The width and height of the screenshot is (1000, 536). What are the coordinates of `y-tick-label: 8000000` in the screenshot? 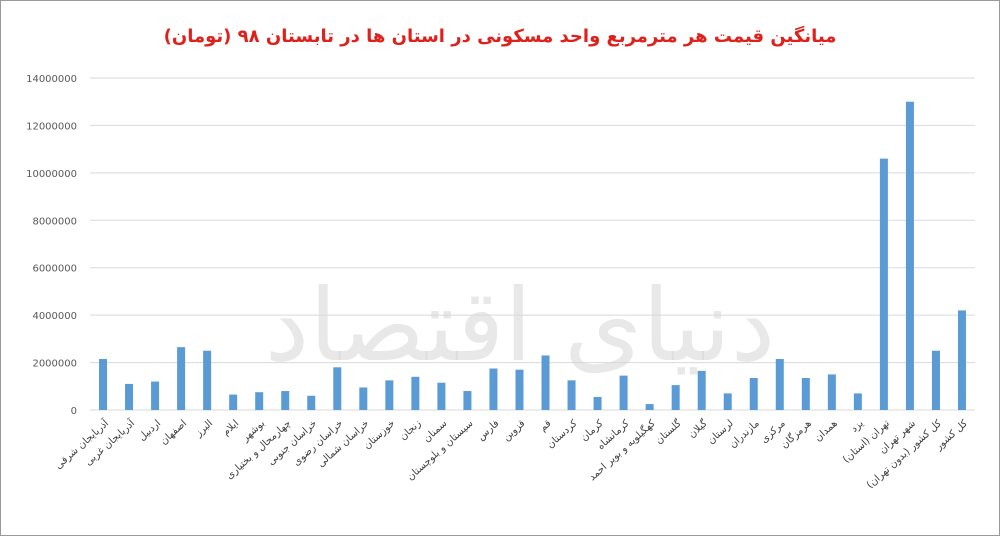 It's located at (54, 221).